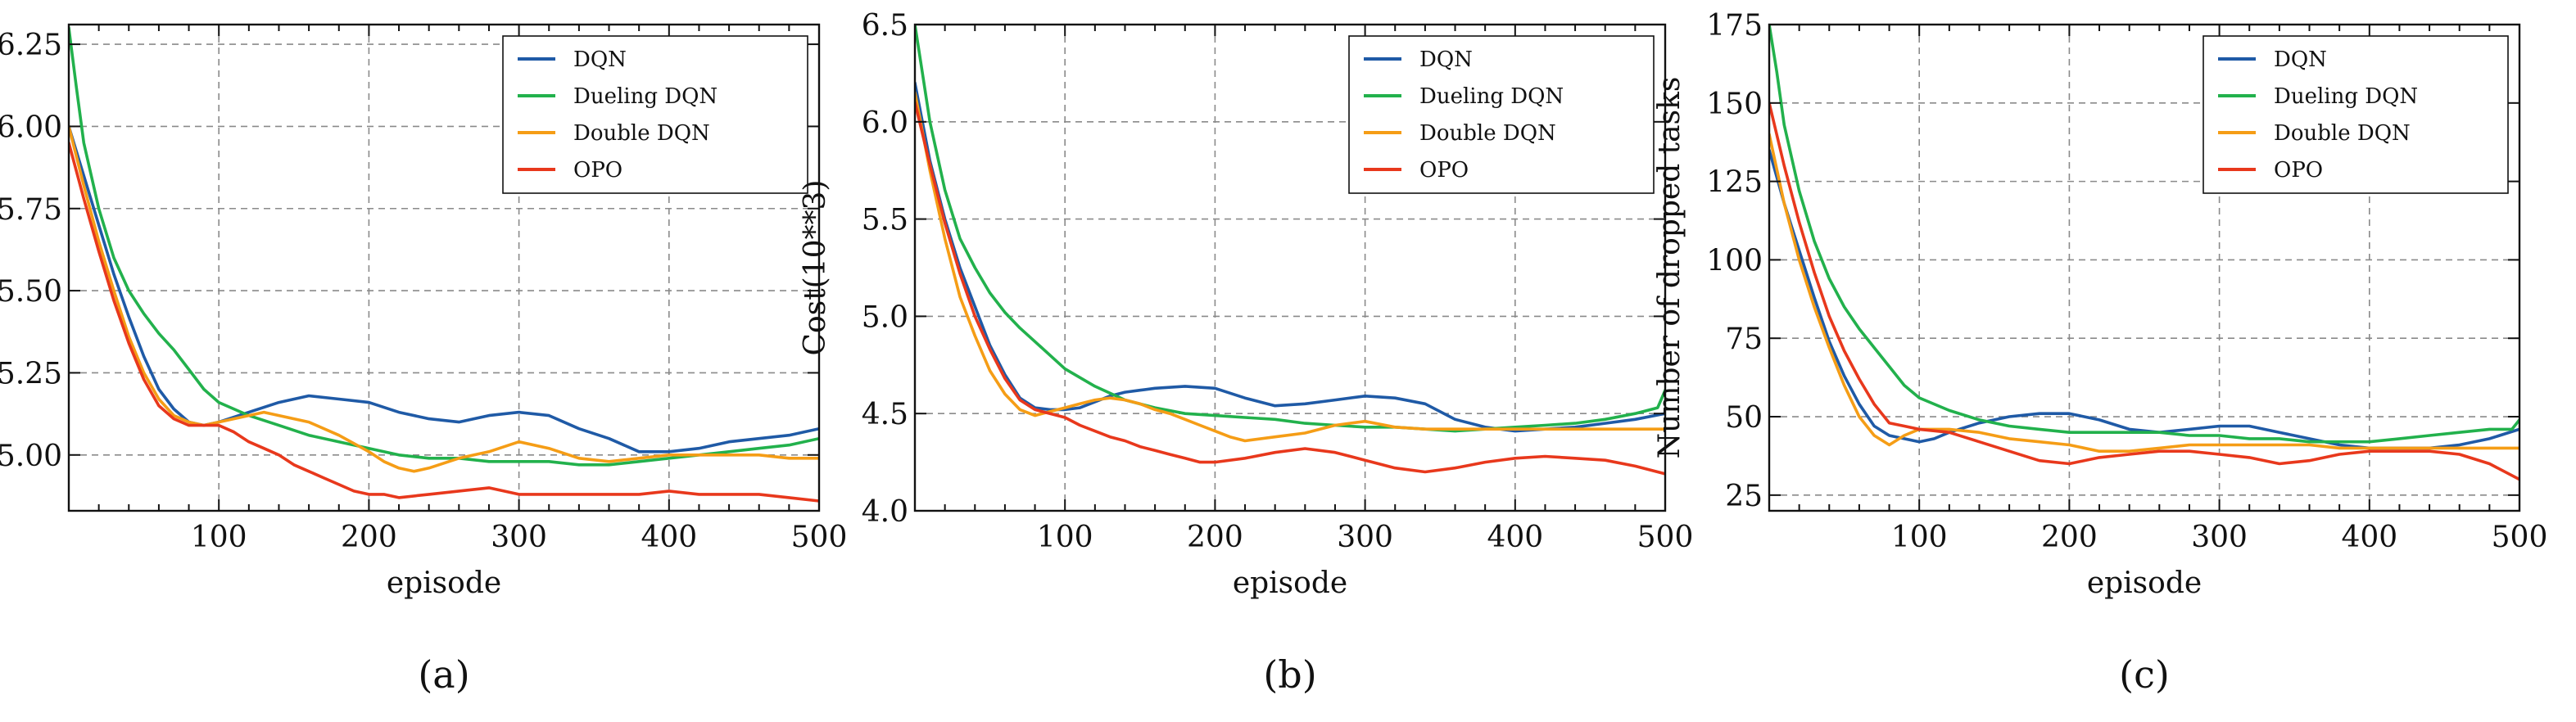 The width and height of the screenshot is (2576, 722). What do you see at coordinates (885, 123) in the screenshot?
I see `y-tick-label: 6.0` at bounding box center [885, 123].